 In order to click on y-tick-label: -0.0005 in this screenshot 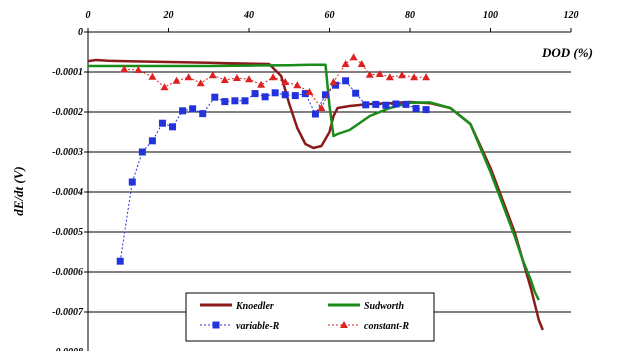, I will do `click(67, 232)`.